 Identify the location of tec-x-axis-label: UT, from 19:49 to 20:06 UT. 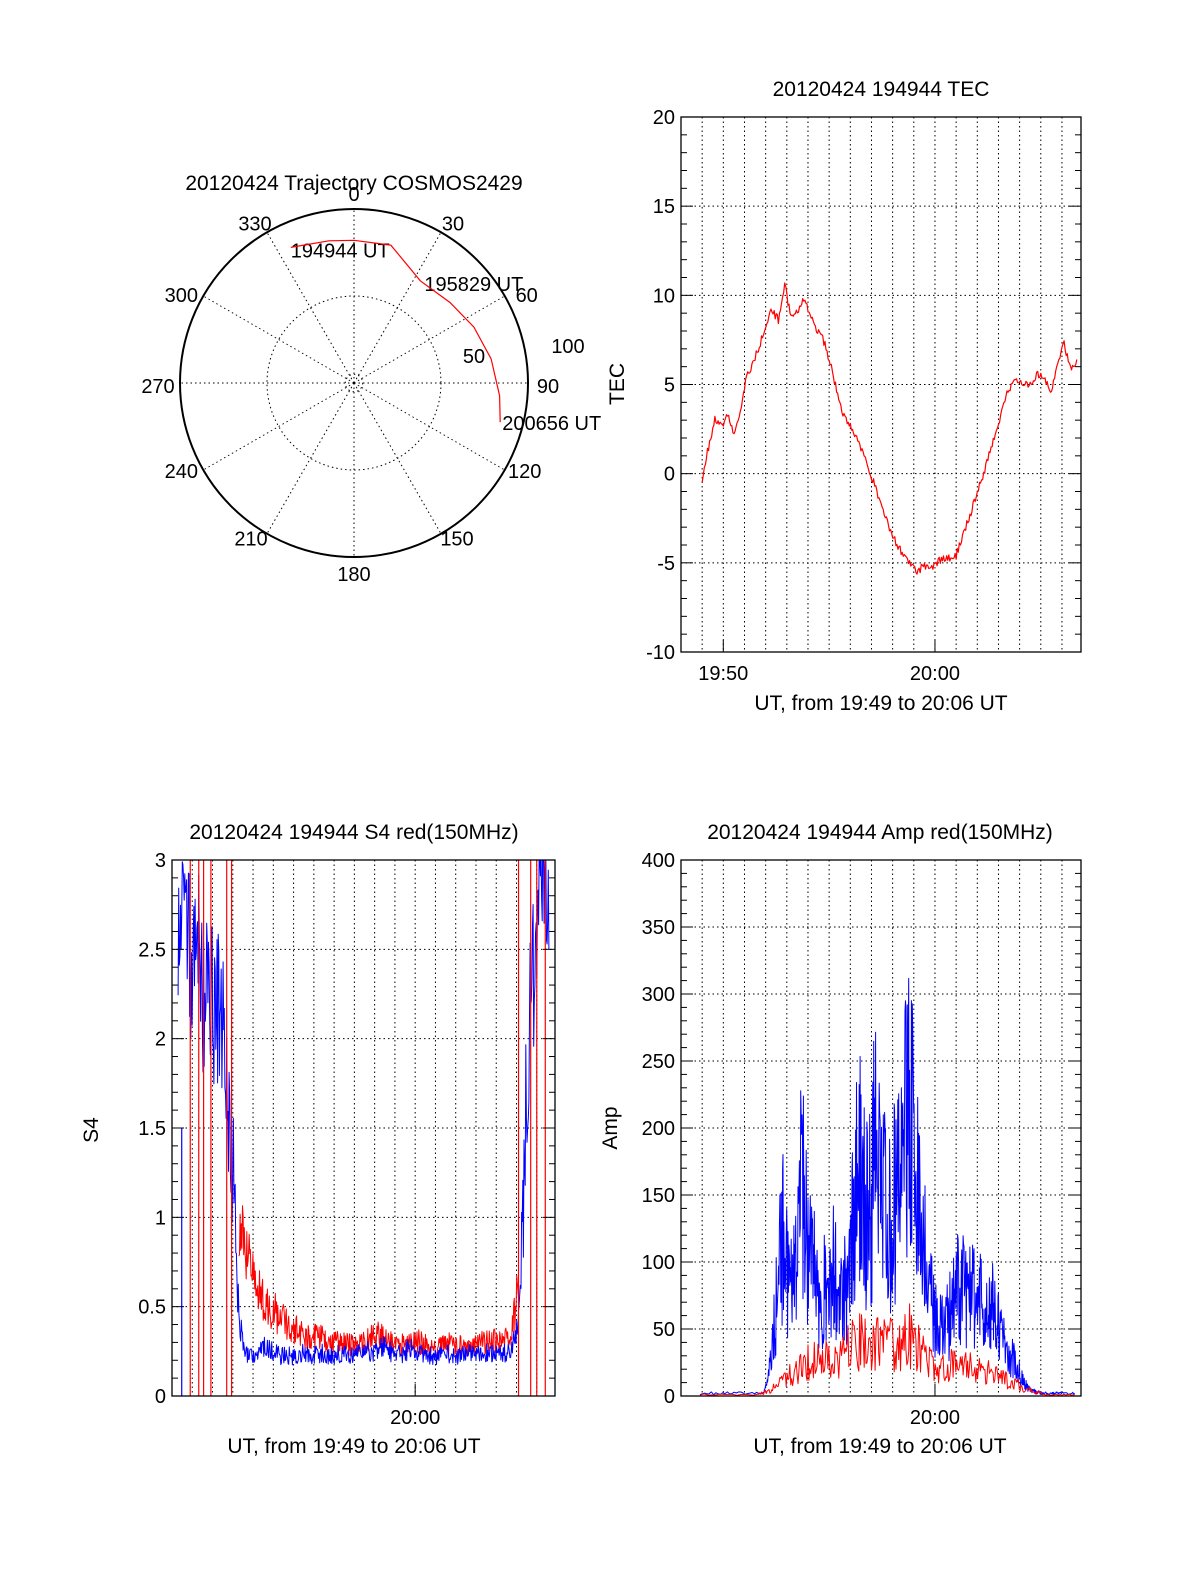
(880, 703).